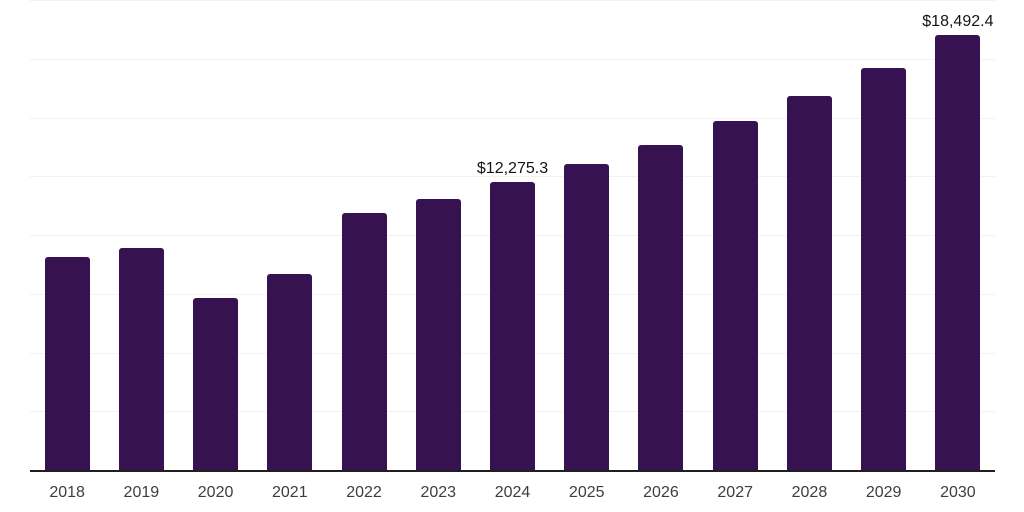 This screenshot has height=512, width=1024. I want to click on x-tick-2021: 2021, so click(290, 492).